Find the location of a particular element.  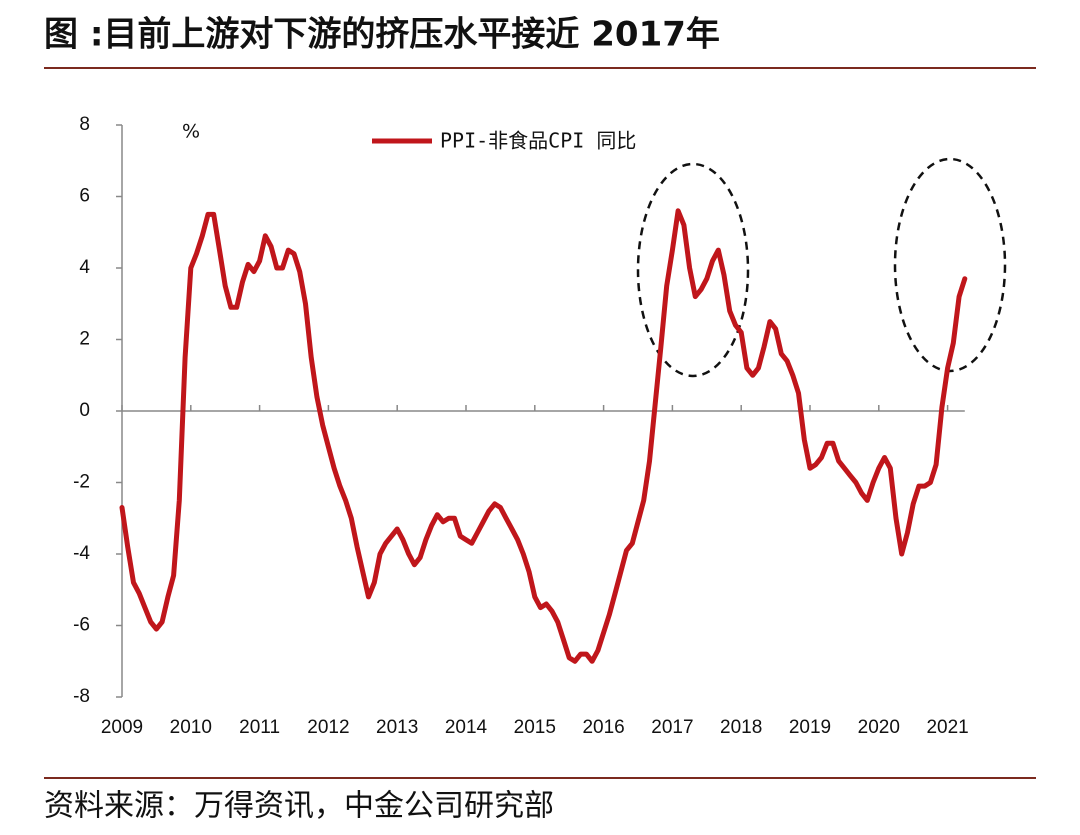

legend-label: PPI-非食品CPI 同比 is located at coordinates (538, 141).